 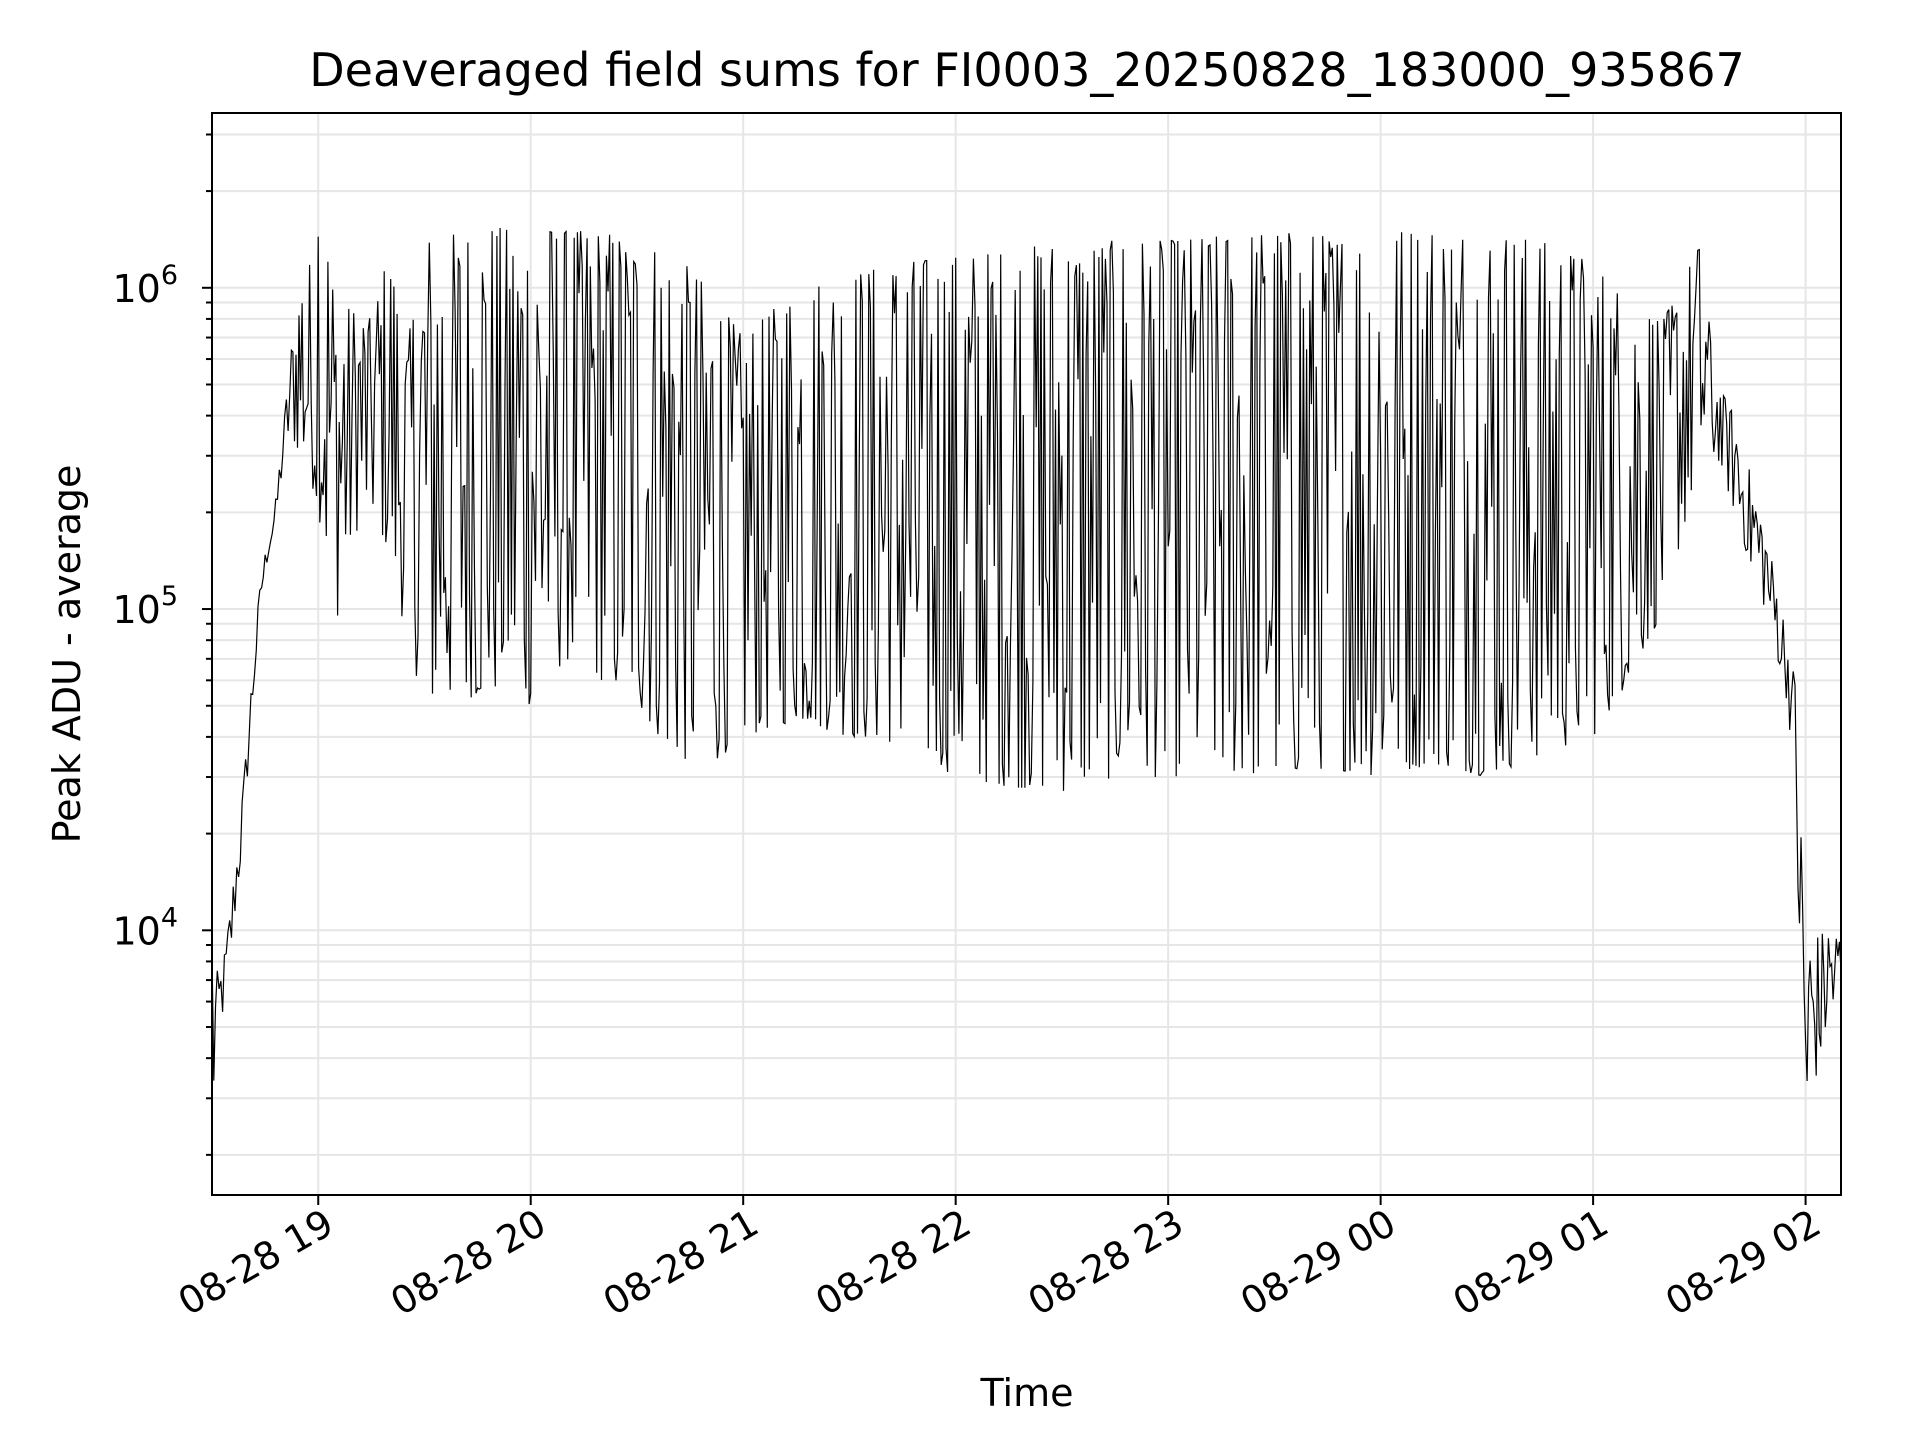 What do you see at coordinates (1027, 1393) in the screenshot?
I see `x-axis-label: Time` at bounding box center [1027, 1393].